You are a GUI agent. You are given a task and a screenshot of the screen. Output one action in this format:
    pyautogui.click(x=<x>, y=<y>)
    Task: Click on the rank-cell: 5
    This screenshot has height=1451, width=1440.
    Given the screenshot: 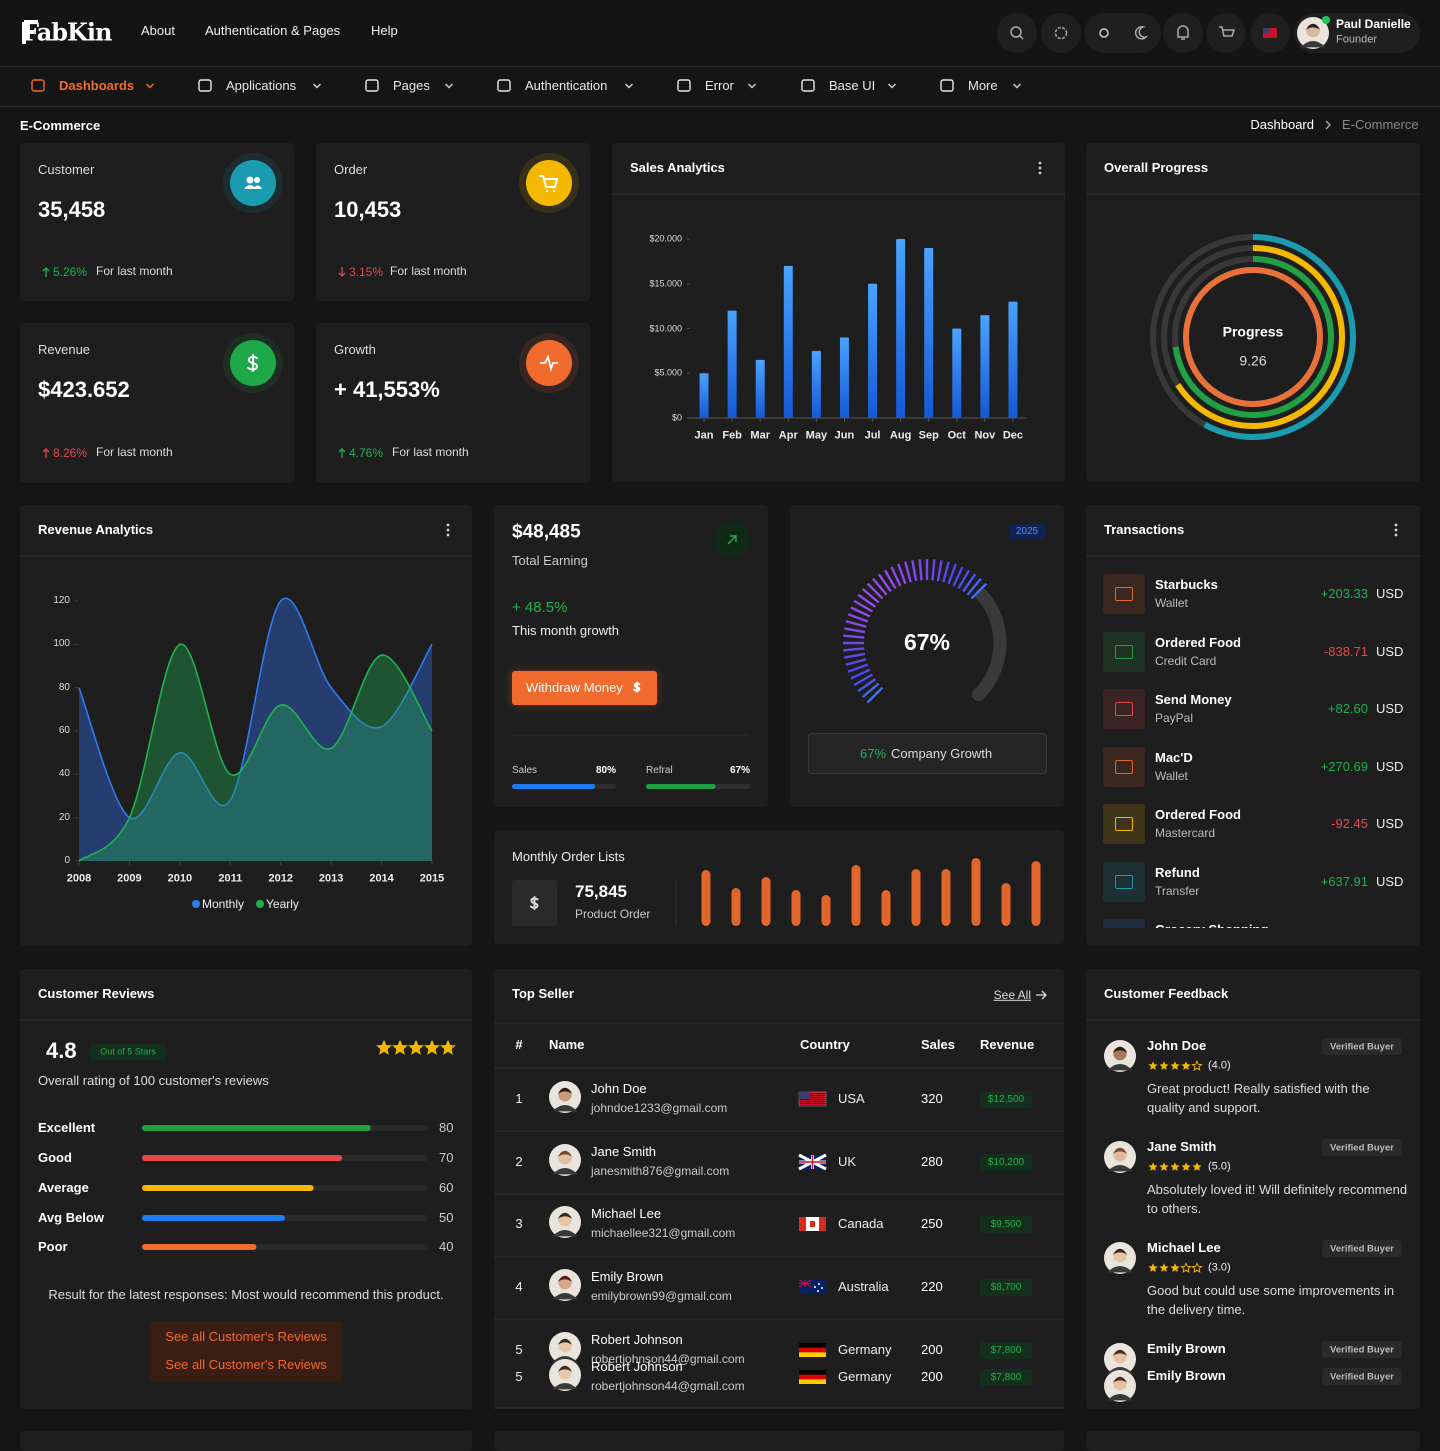 What is the action you would take?
    pyautogui.click(x=519, y=1350)
    